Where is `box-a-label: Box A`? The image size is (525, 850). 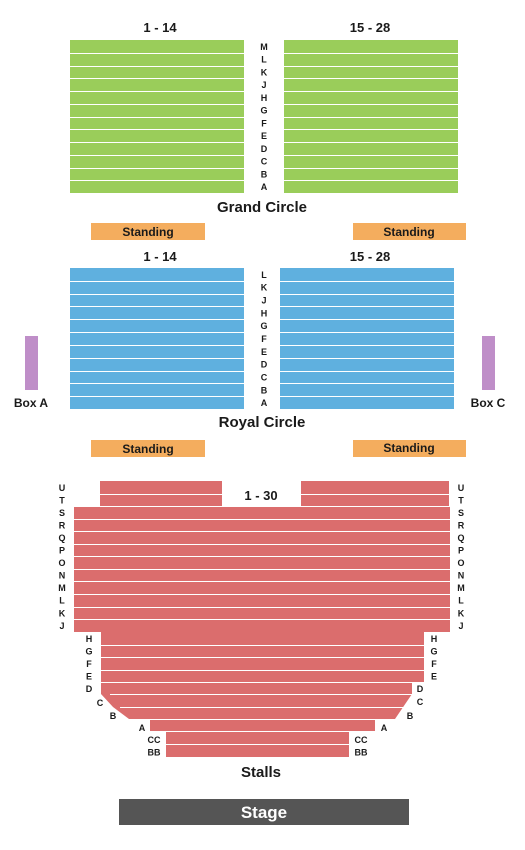 box-a-label: Box A is located at coordinates (31, 403).